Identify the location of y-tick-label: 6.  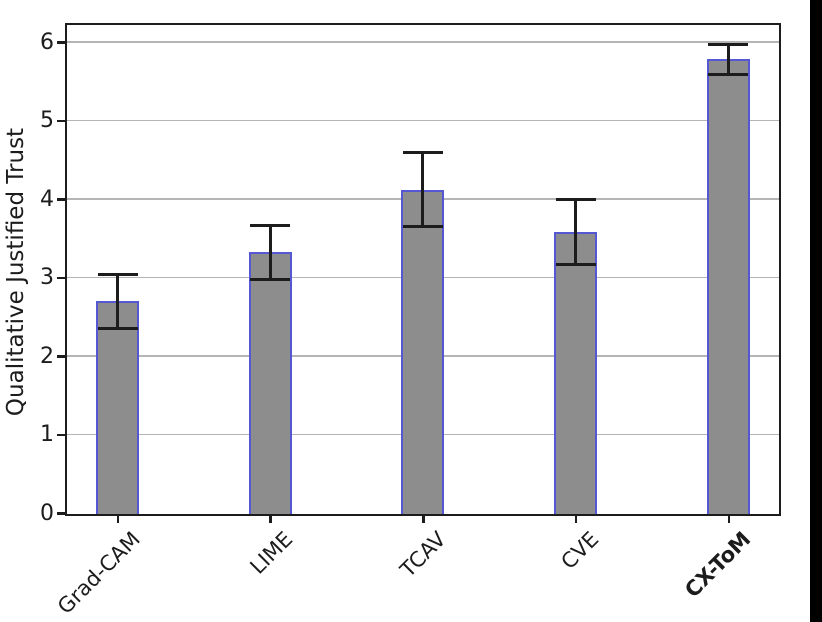
(47, 42).